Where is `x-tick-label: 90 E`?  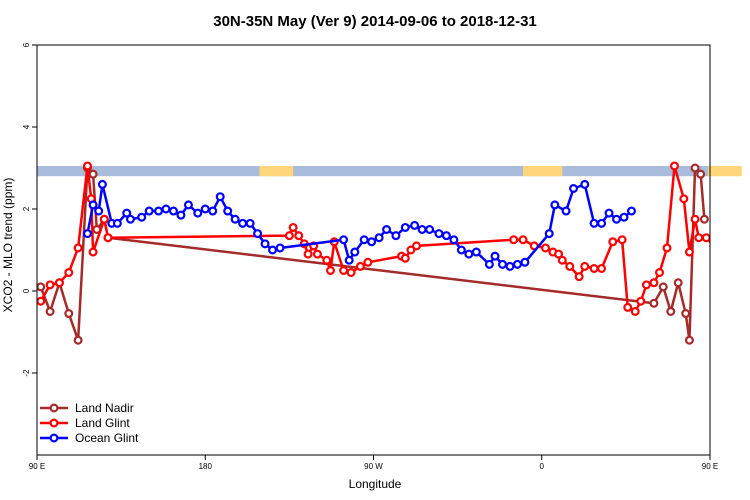 x-tick-label: 90 E is located at coordinates (37, 466).